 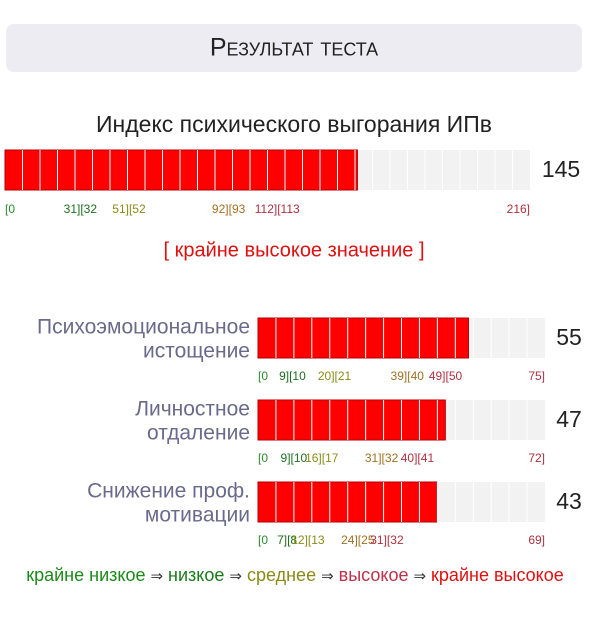 What do you see at coordinates (196, 575) in the screenshot?
I see `legend-item: низкое` at bounding box center [196, 575].